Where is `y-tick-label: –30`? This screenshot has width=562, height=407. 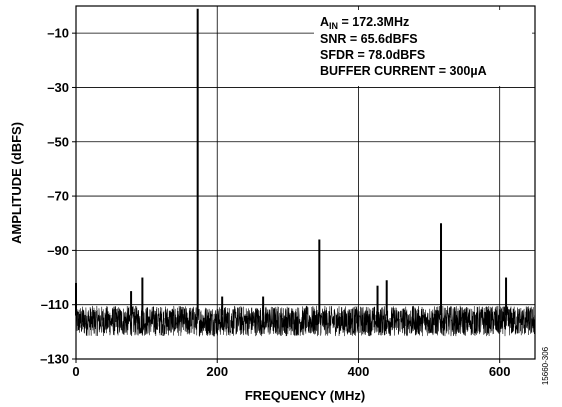
y-tick-label: –30 is located at coordinates (58, 87).